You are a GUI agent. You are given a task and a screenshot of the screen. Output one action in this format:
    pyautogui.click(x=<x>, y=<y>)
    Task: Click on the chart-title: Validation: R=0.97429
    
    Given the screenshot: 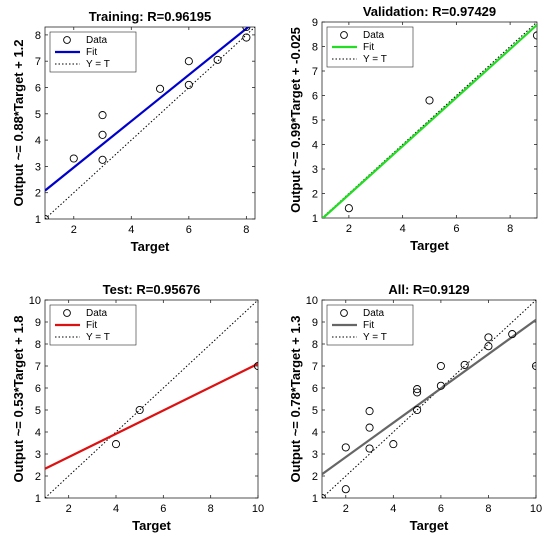 What is the action you would take?
    pyautogui.click(x=429, y=11)
    